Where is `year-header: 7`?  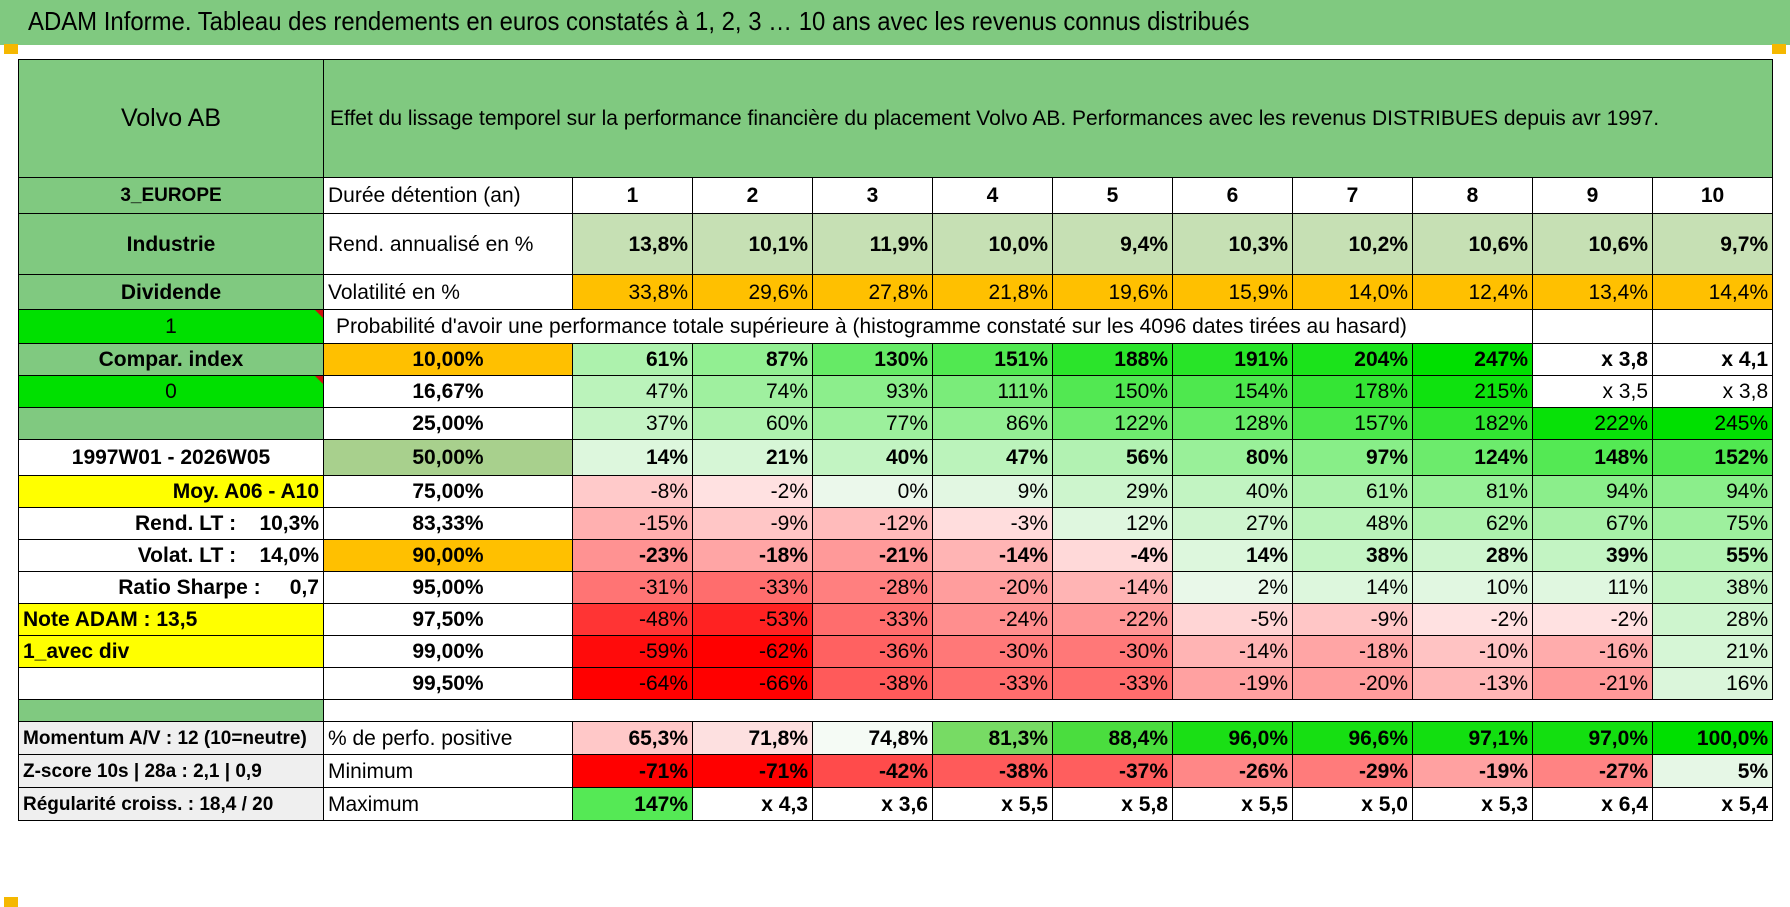
year-header: 7 is located at coordinates (1352, 195).